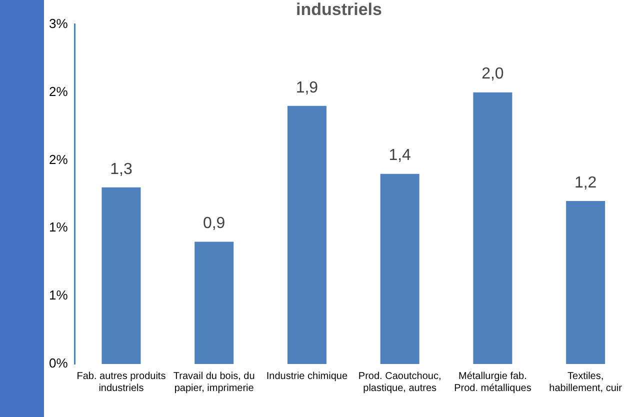  What do you see at coordinates (586, 382) in the screenshot?
I see `x-tick-label: Textiles, habillement, cuir` at bounding box center [586, 382].